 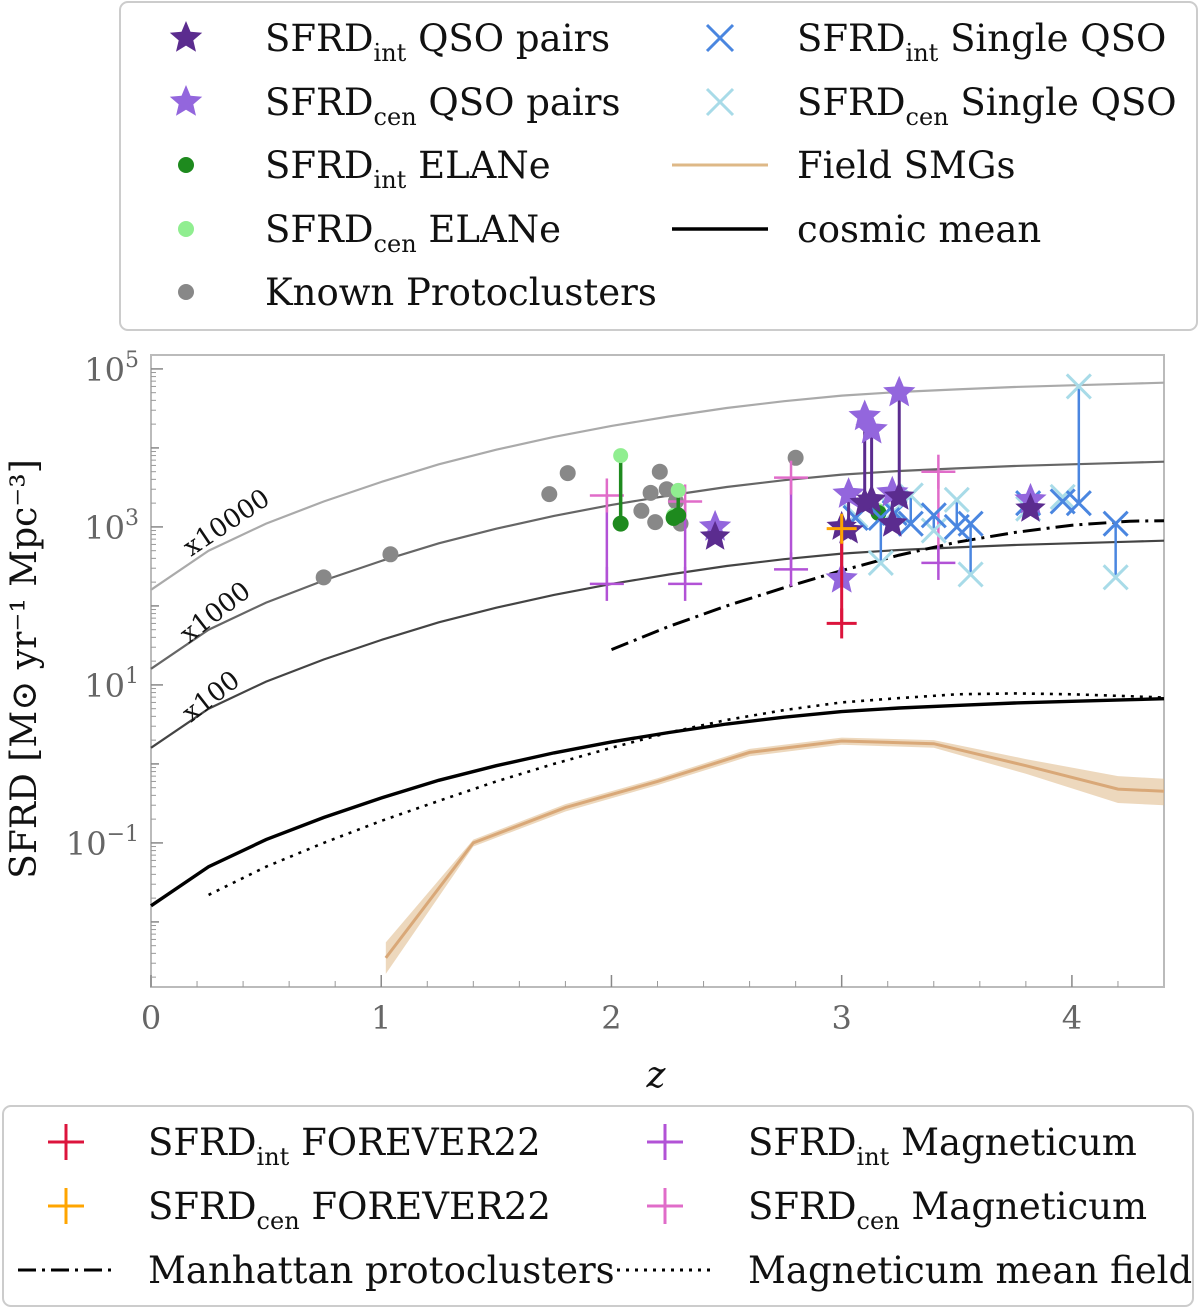 I want to click on field-smgs-band, so click(x=774, y=855).